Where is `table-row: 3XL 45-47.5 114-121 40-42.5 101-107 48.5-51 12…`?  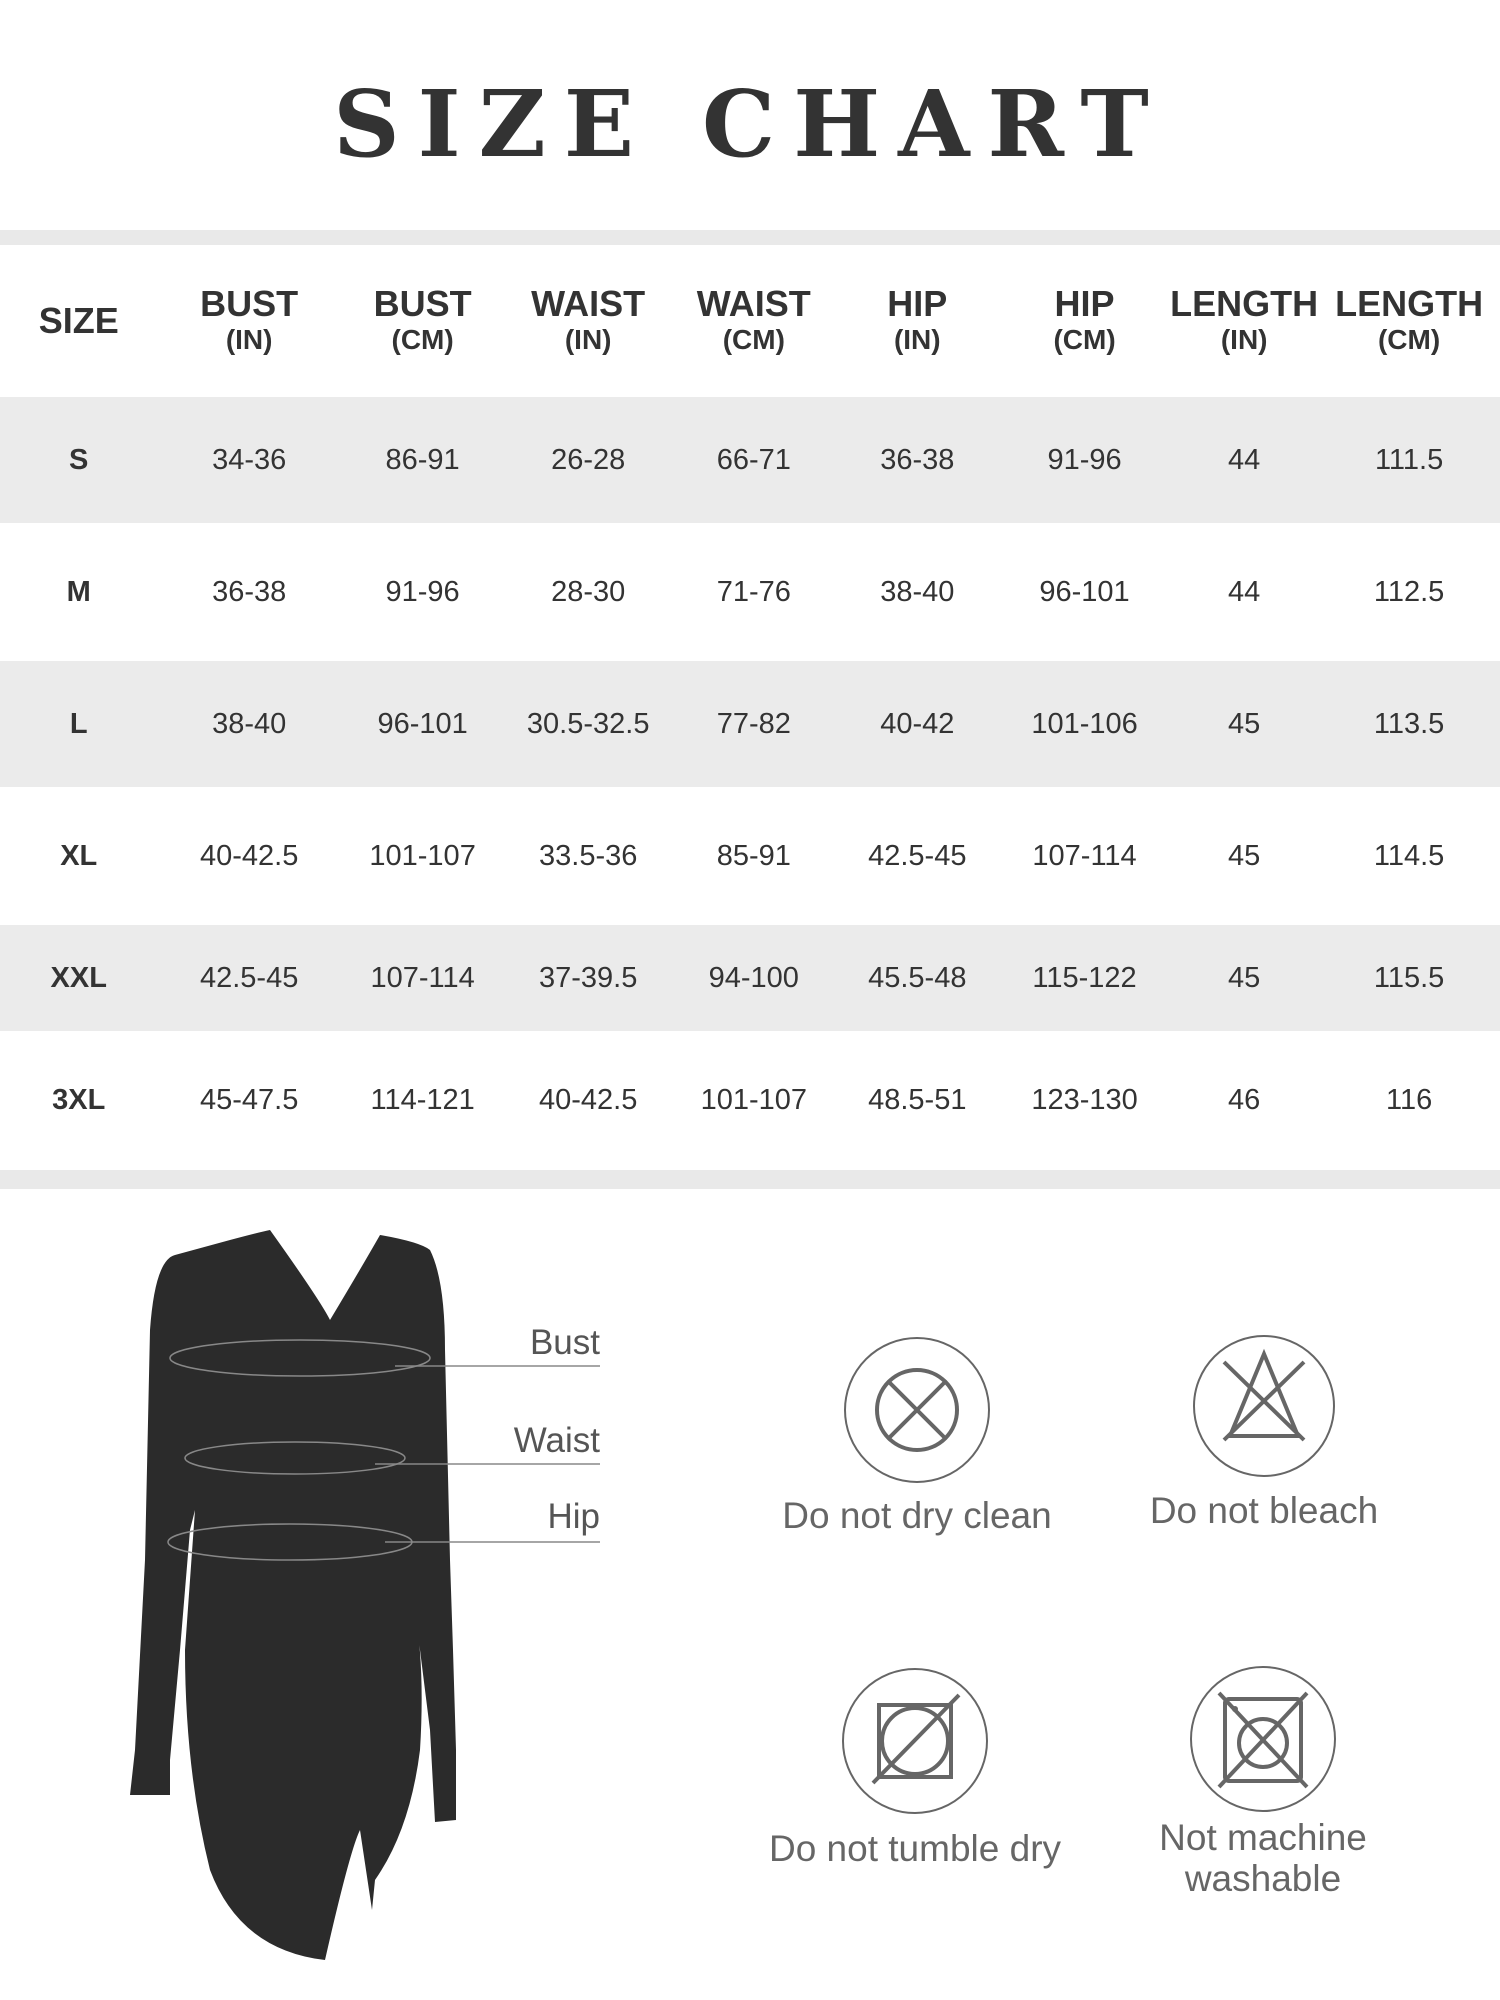
table-row: 3XL 45-47.5 114-121 40-42.5 101-107 48.5-51 12… is located at coordinates (750, 1100).